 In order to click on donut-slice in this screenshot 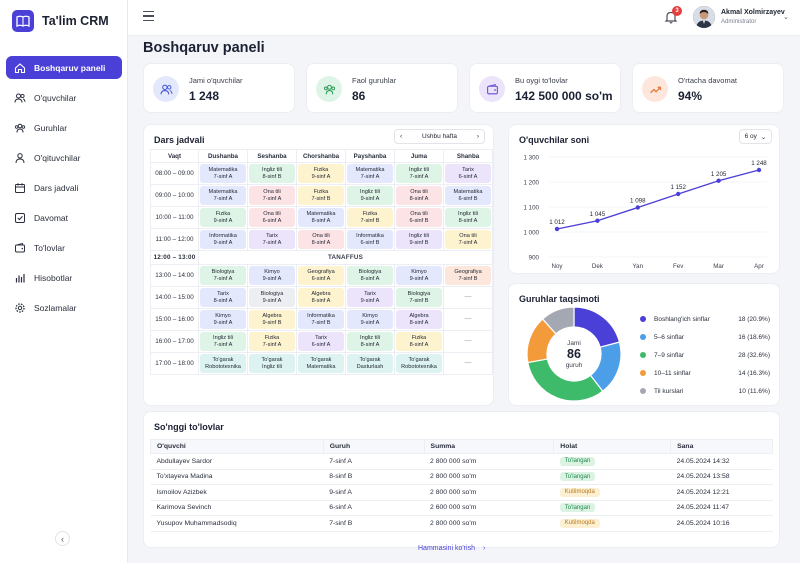, I will do `click(558, 320)`.